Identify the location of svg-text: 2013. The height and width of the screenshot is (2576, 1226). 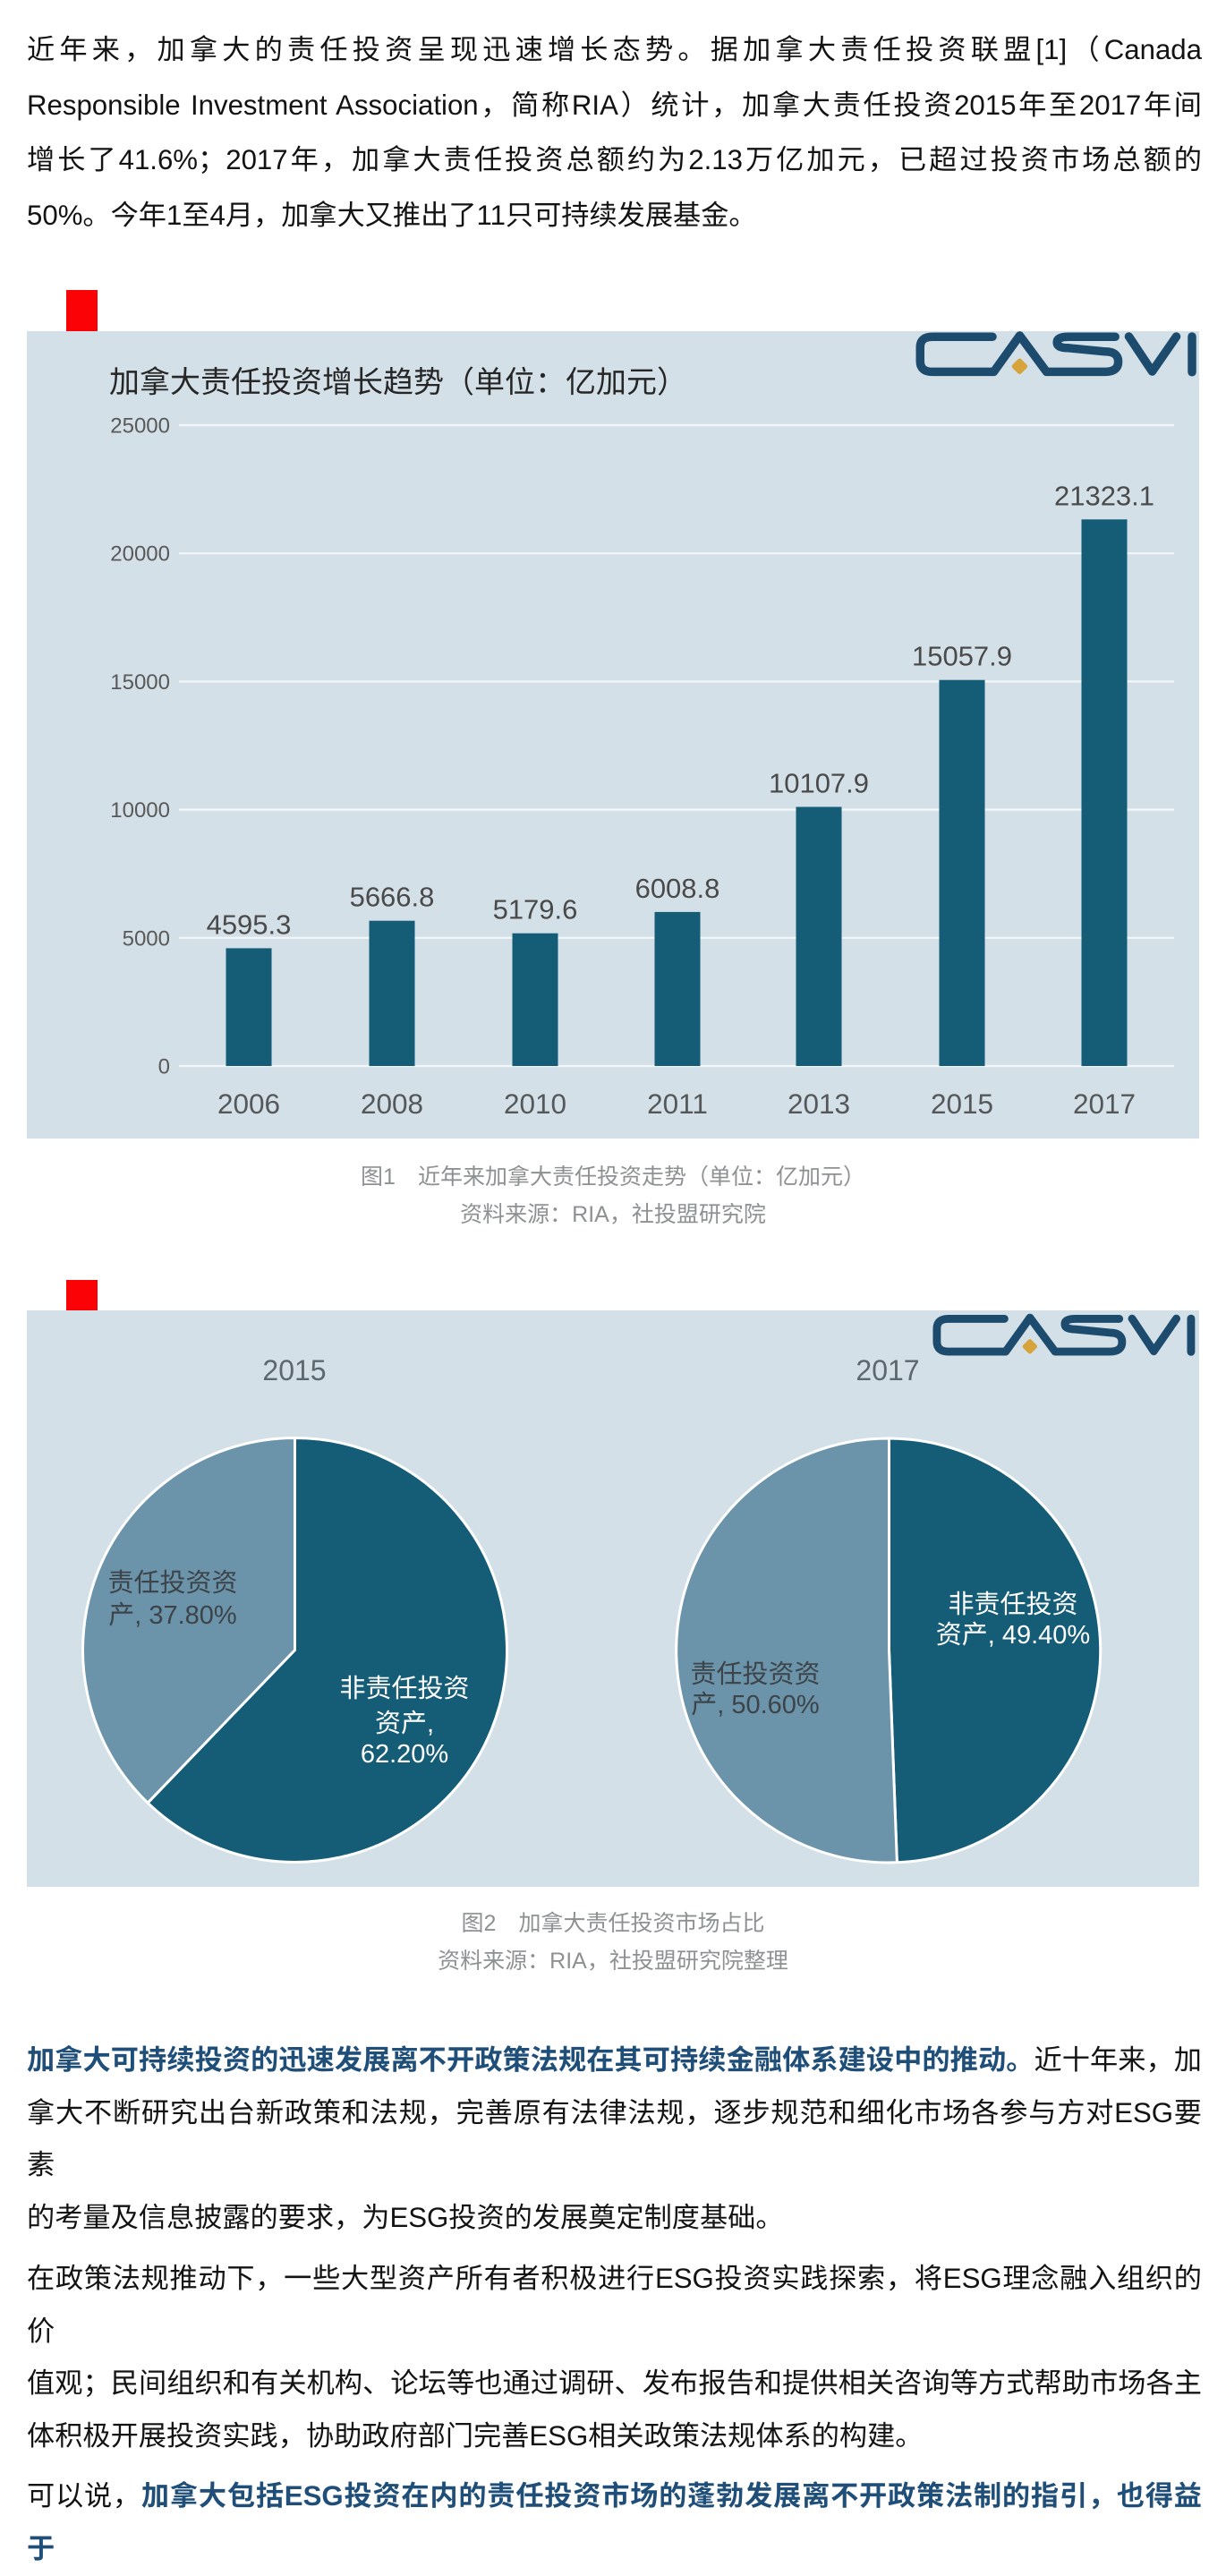
(819, 1104).